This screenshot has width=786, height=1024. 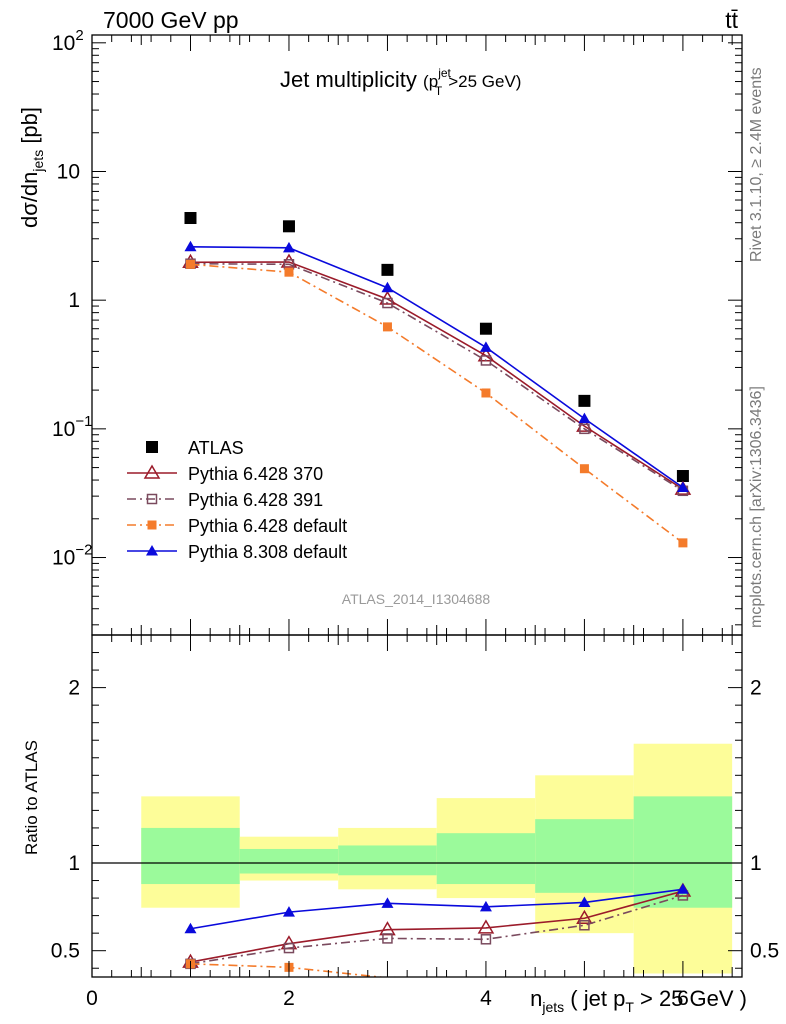 What do you see at coordinates (38, 161) in the screenshot?
I see `main-y-label-sub: jets` at bounding box center [38, 161].